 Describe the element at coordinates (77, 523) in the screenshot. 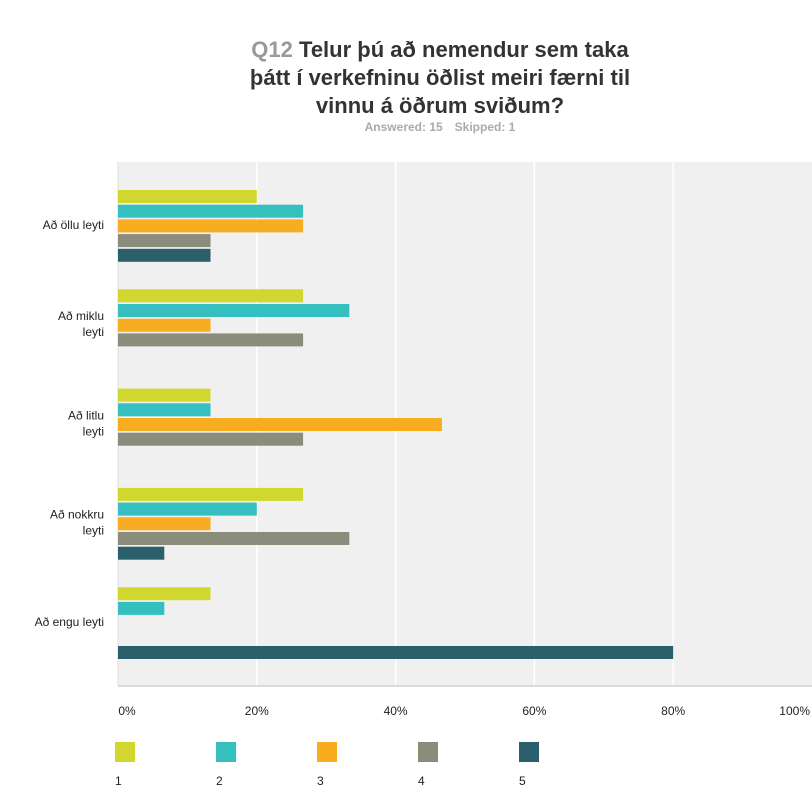

I see `y-tick-label: Að nokkru leyti` at that location.